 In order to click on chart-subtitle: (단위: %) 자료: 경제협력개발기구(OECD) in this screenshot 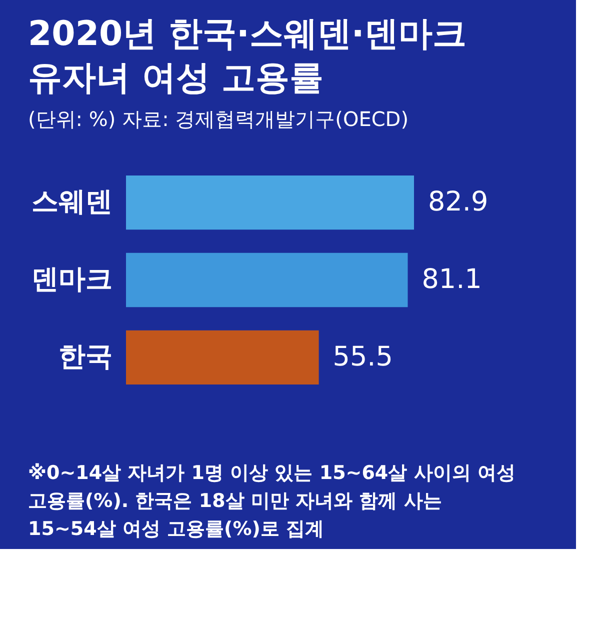, I will do `click(218, 119)`.